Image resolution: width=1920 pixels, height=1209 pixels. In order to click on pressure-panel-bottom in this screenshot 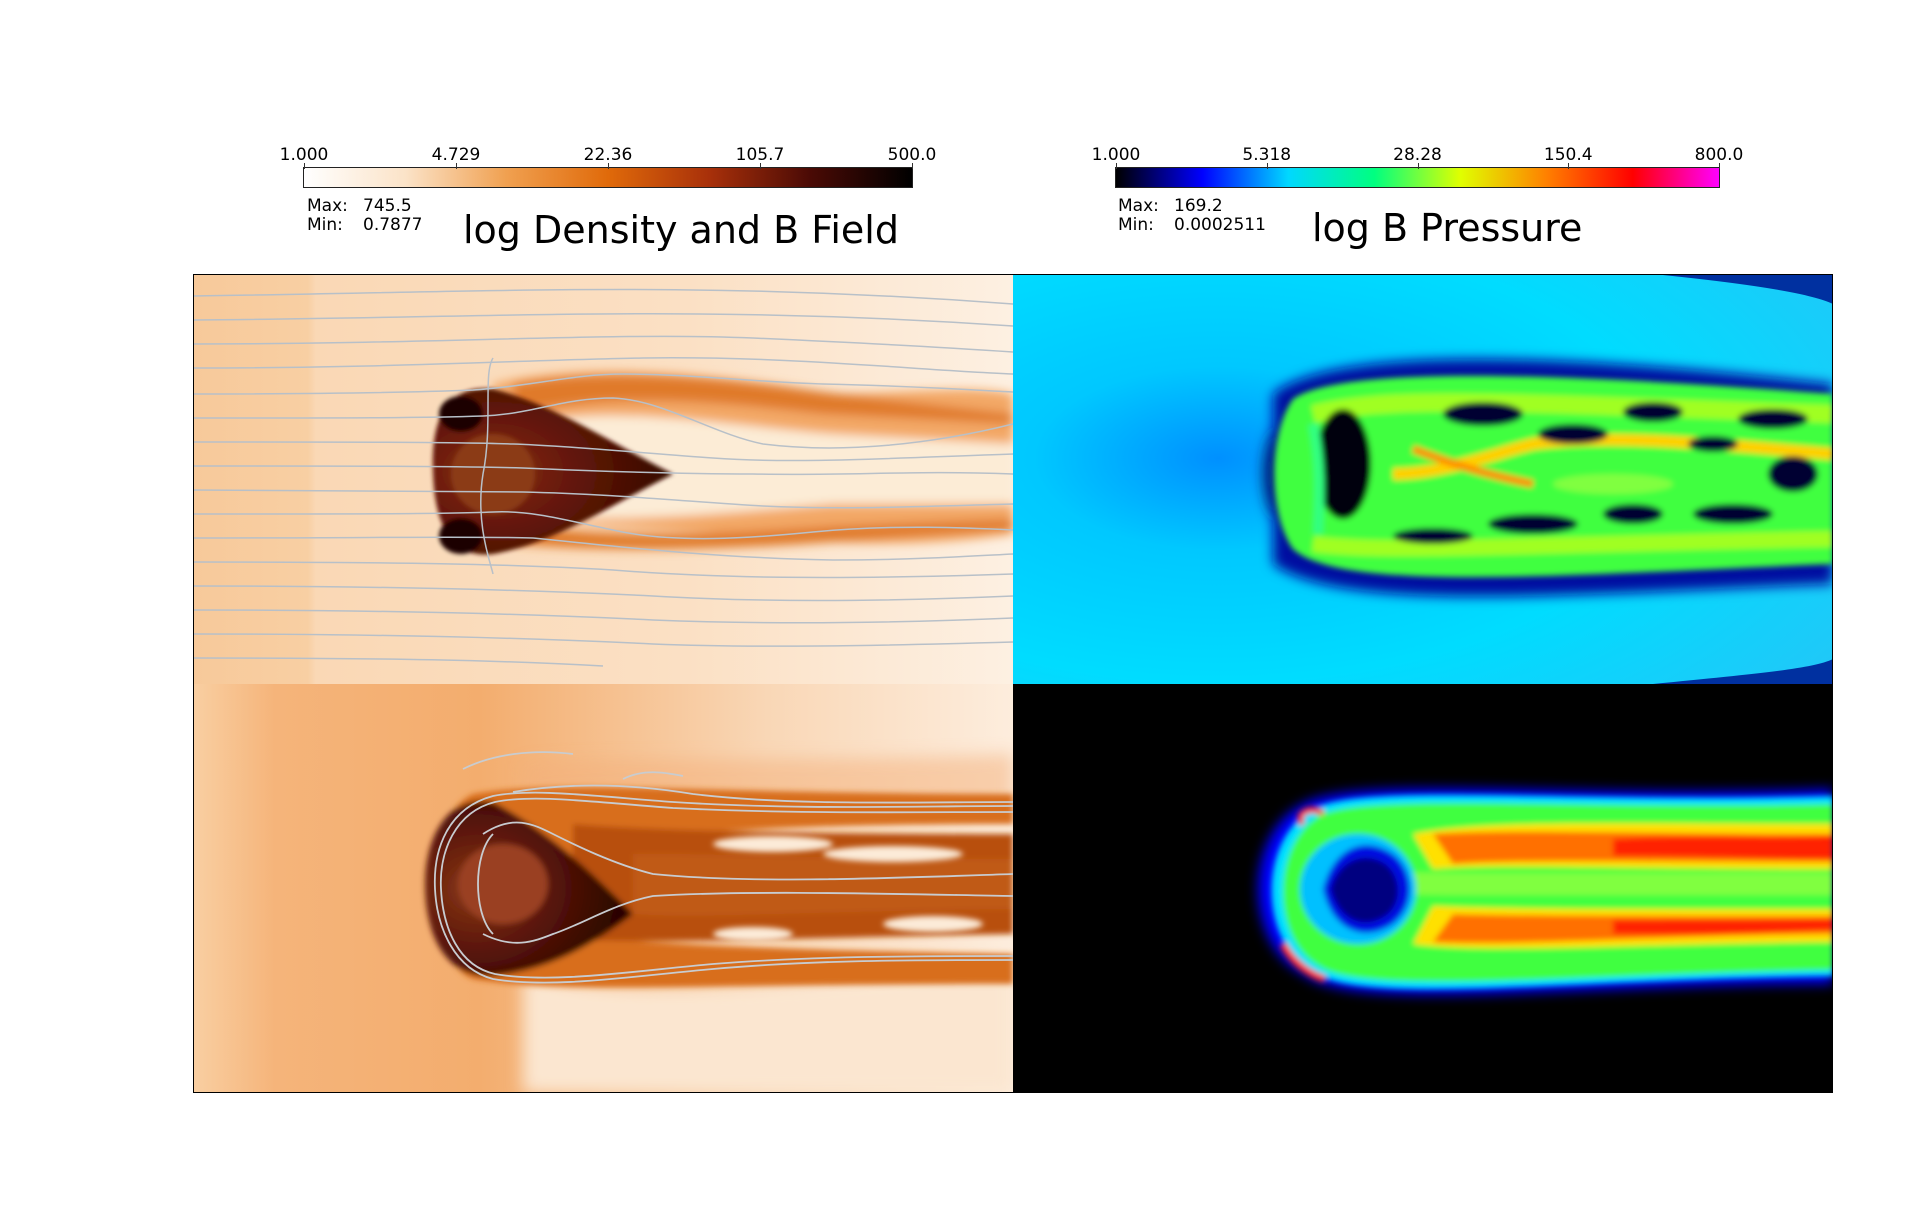, I will do `click(1423, 888)`.